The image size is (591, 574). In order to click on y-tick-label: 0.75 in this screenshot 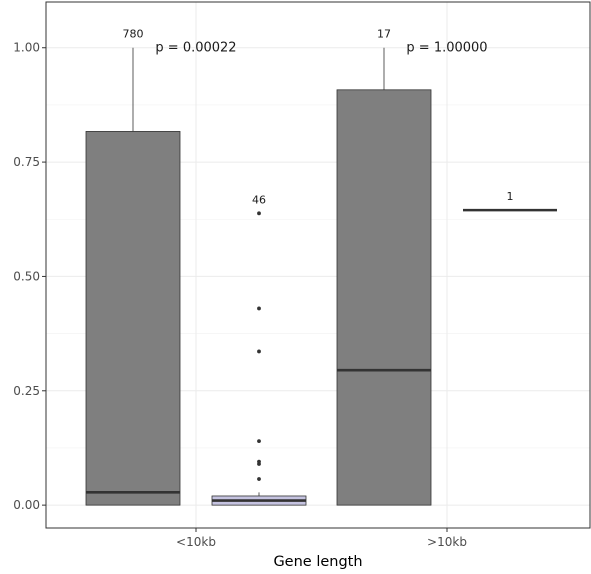, I will do `click(26, 162)`.